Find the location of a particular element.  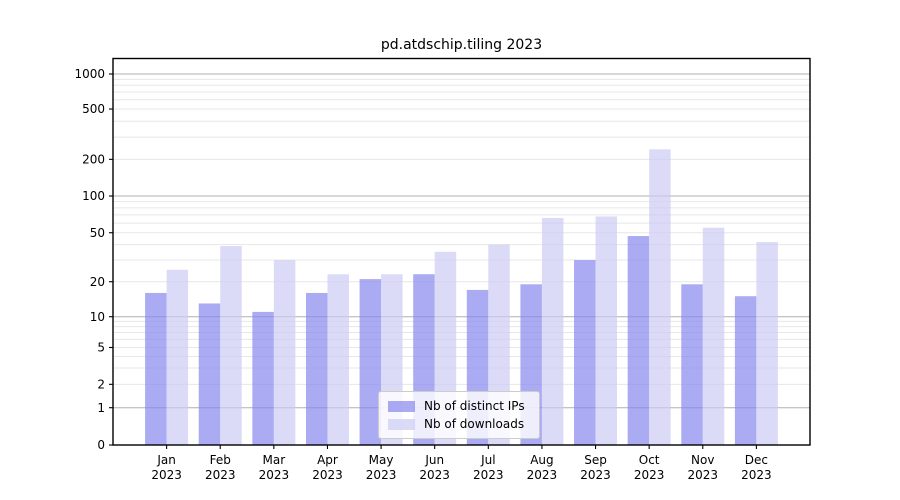

x-tick-label-year-jan: 2023 is located at coordinates (166, 475).